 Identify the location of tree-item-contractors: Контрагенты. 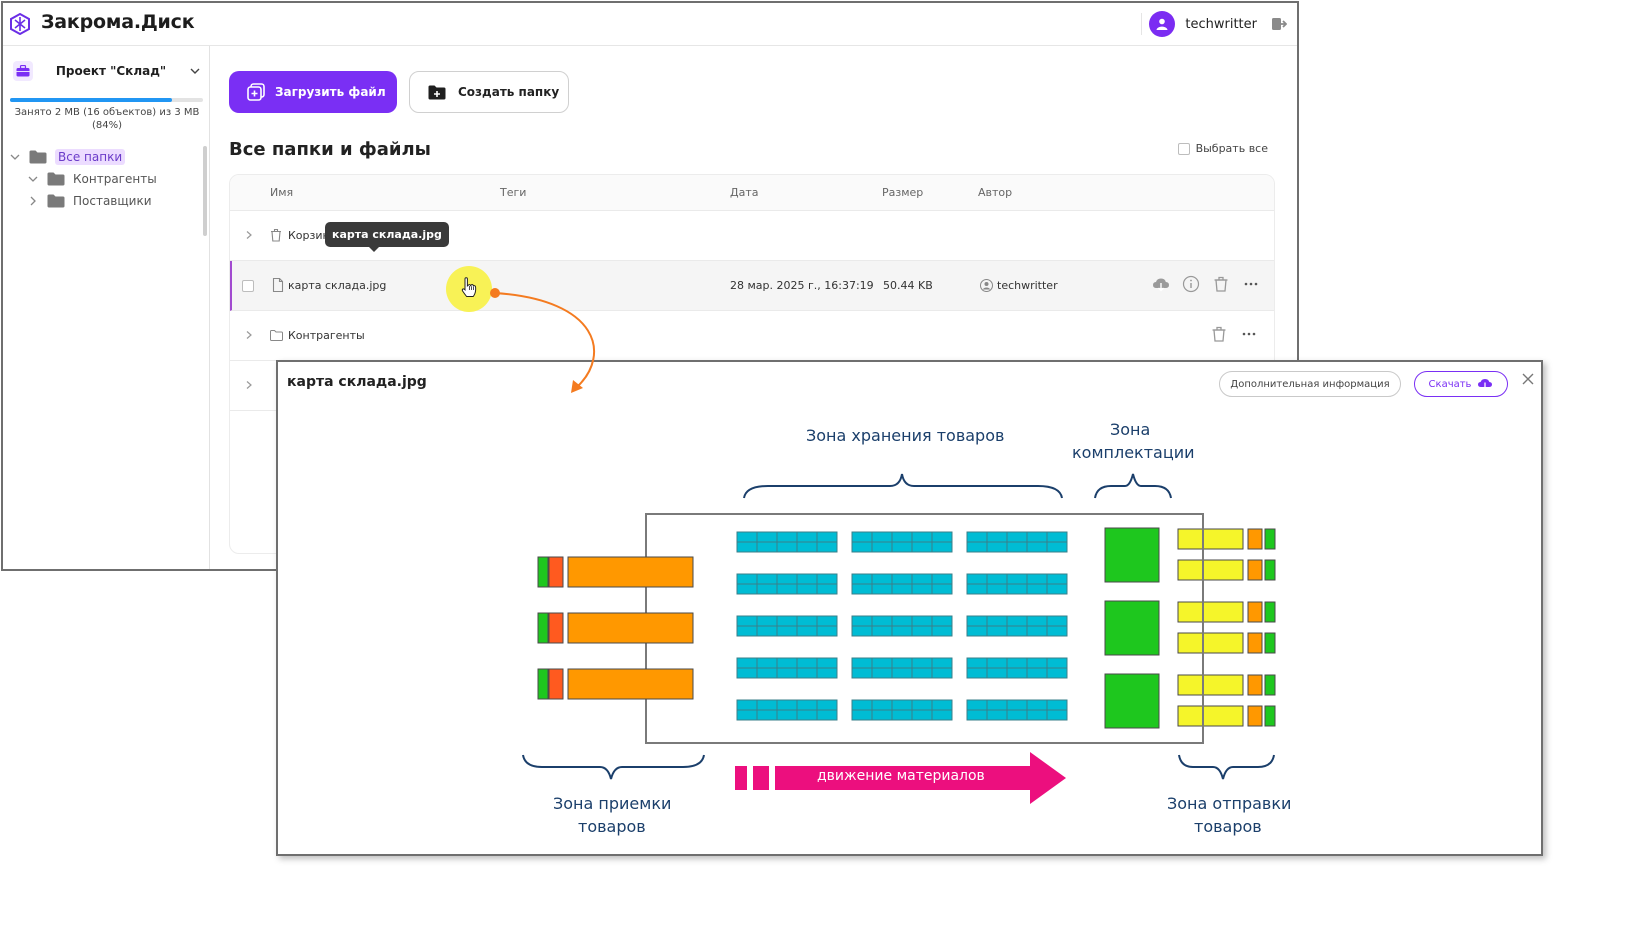
(106, 179).